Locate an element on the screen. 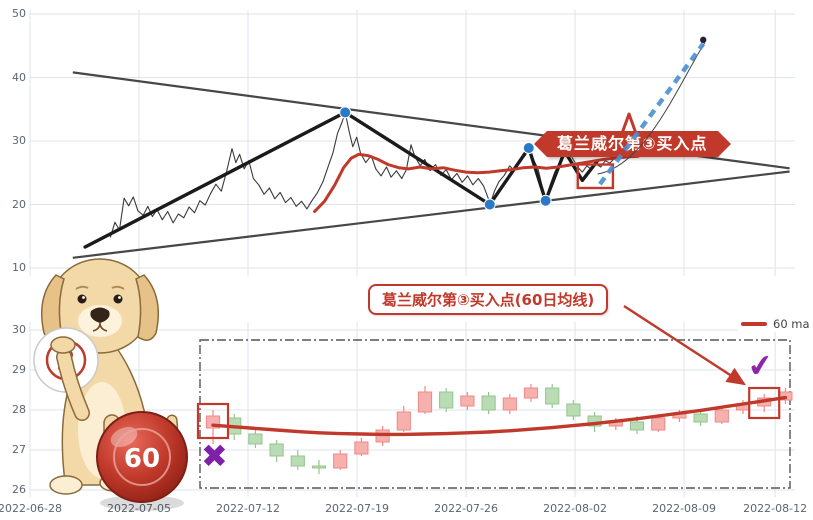  dog-left-arm is located at coordinates (73, 385).